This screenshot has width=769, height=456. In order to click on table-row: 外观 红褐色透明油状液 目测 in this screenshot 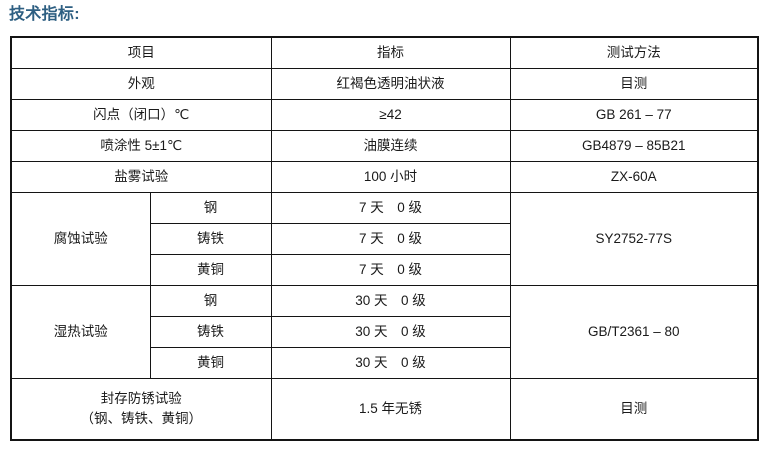, I will do `click(384, 83)`.